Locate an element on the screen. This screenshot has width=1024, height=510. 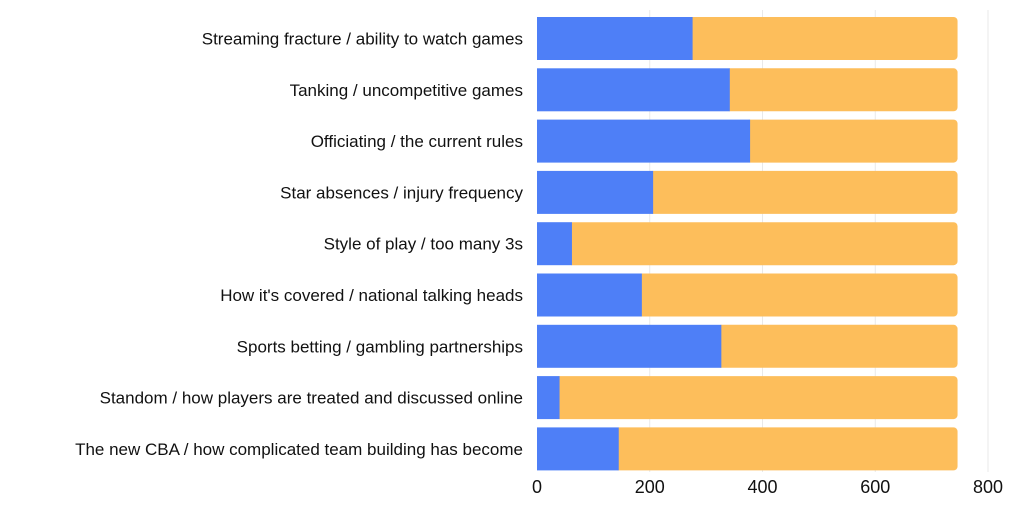
x-tick-label-400: 400 is located at coordinates (762, 487).